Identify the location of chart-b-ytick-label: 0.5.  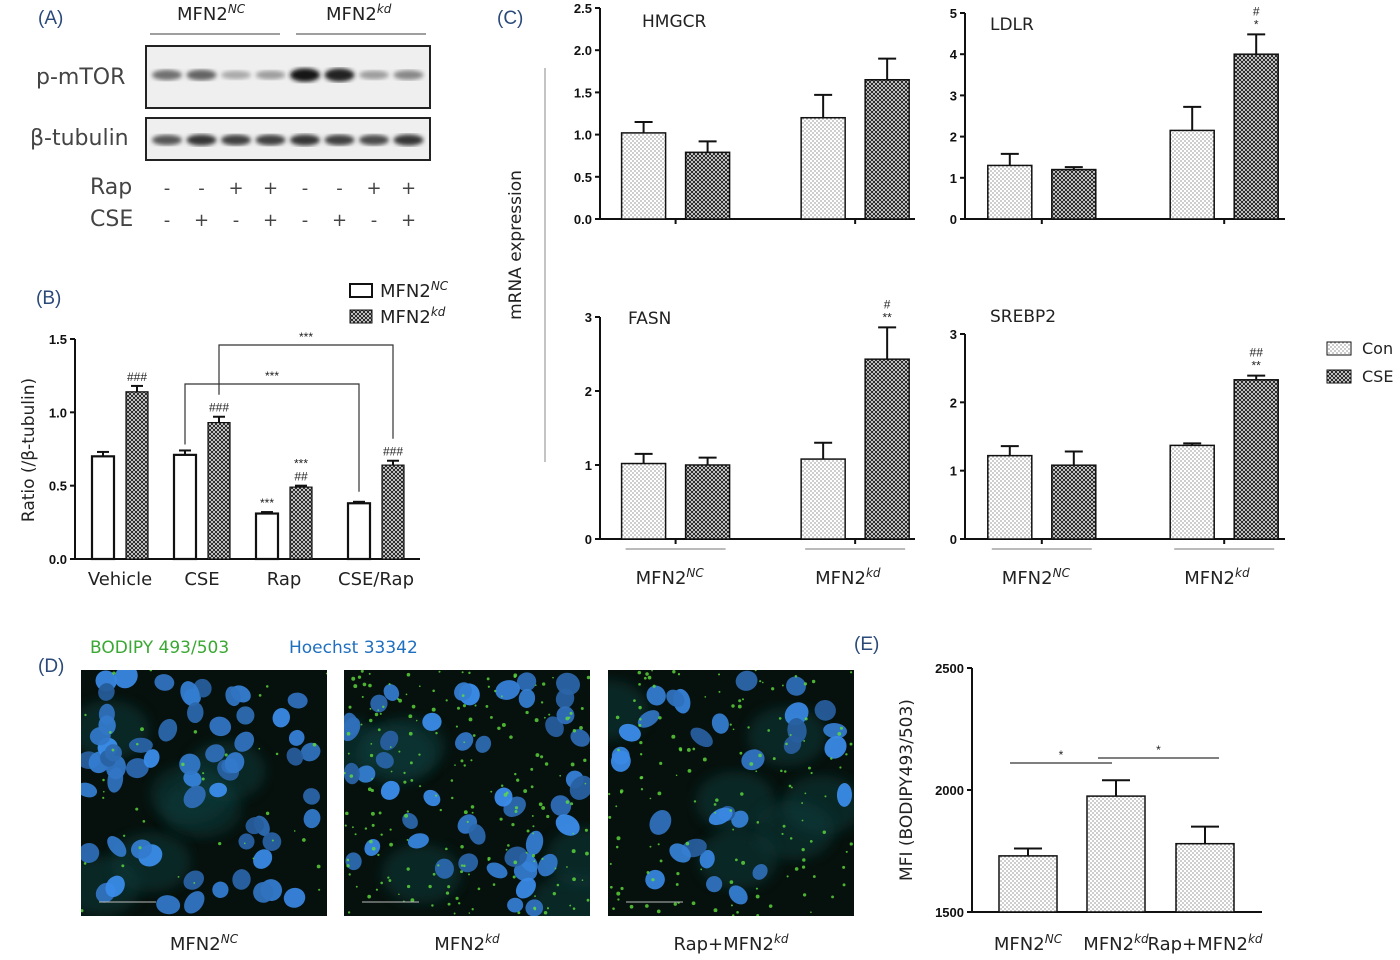
(58, 486).